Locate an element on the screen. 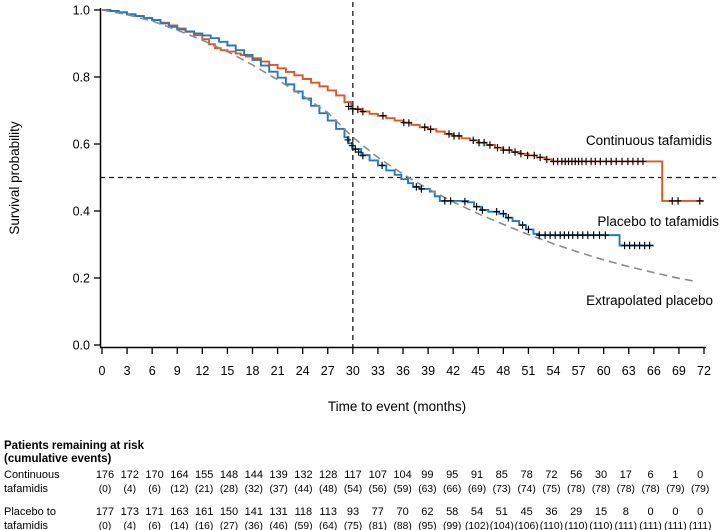 This screenshot has height=530, width=722. x-tick-label: 9 is located at coordinates (177, 371).